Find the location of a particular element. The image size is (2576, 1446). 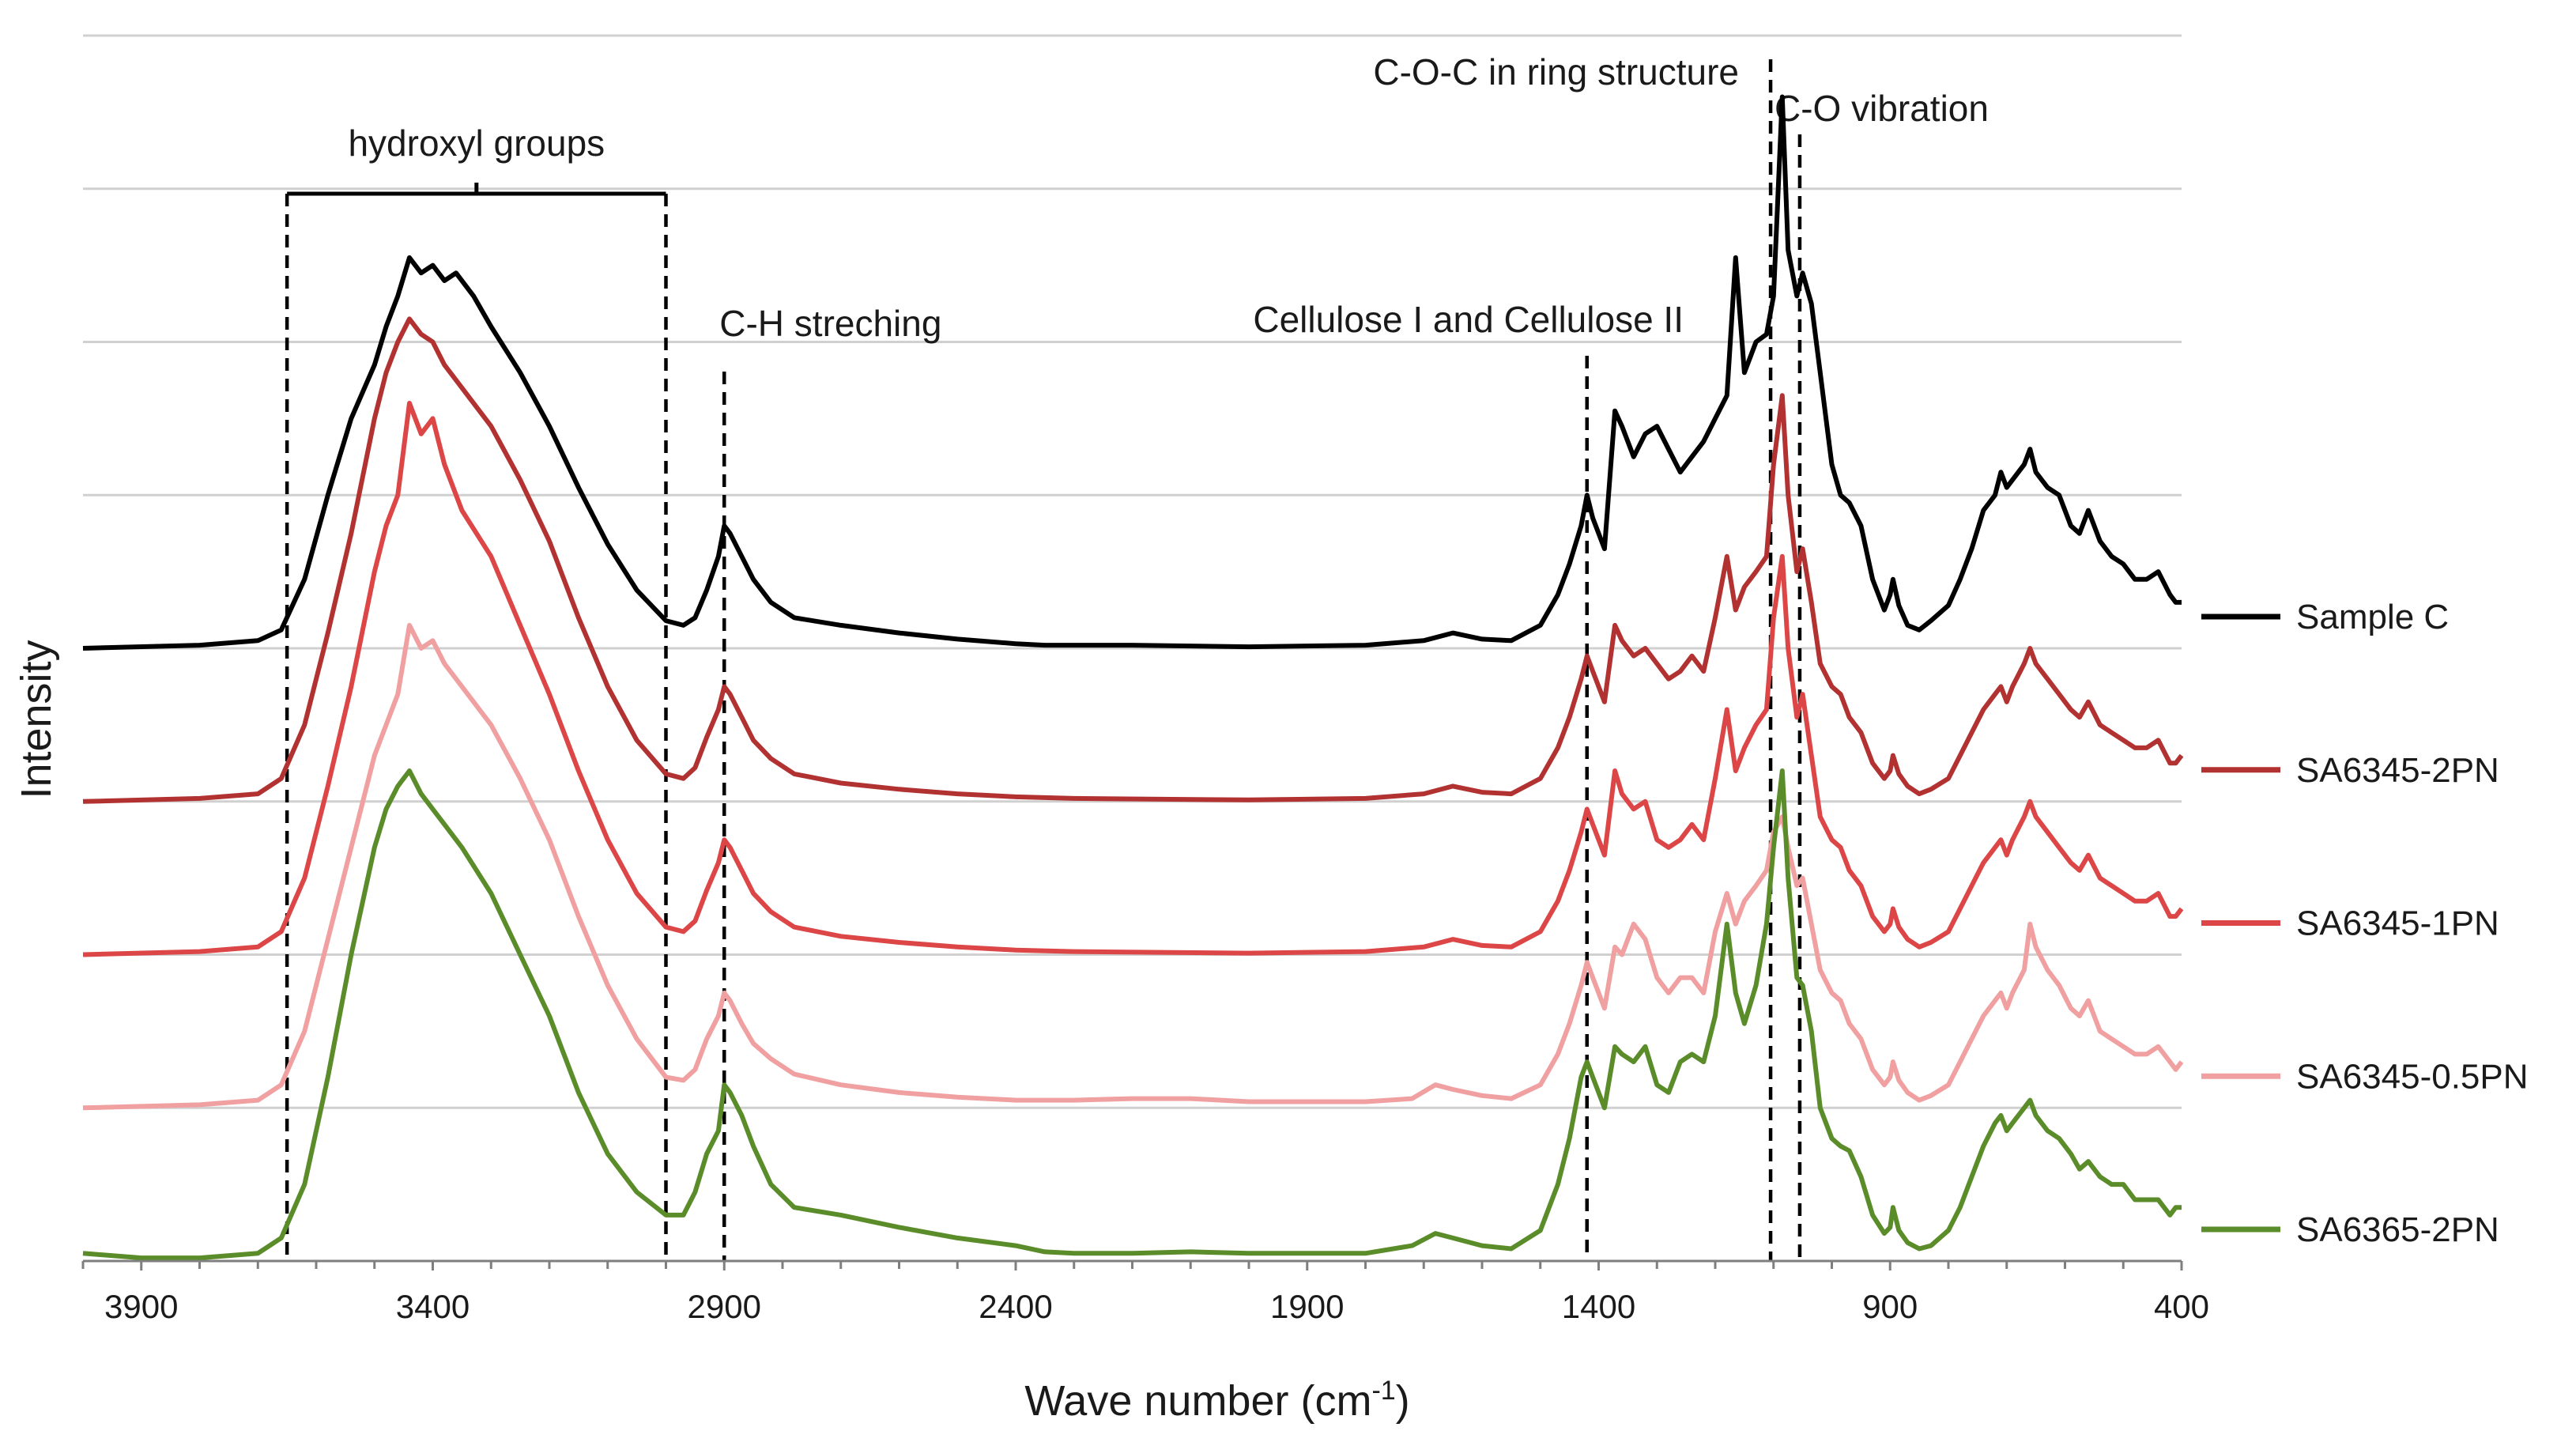

legend-label: SA6345-1PN is located at coordinates (2397, 923).